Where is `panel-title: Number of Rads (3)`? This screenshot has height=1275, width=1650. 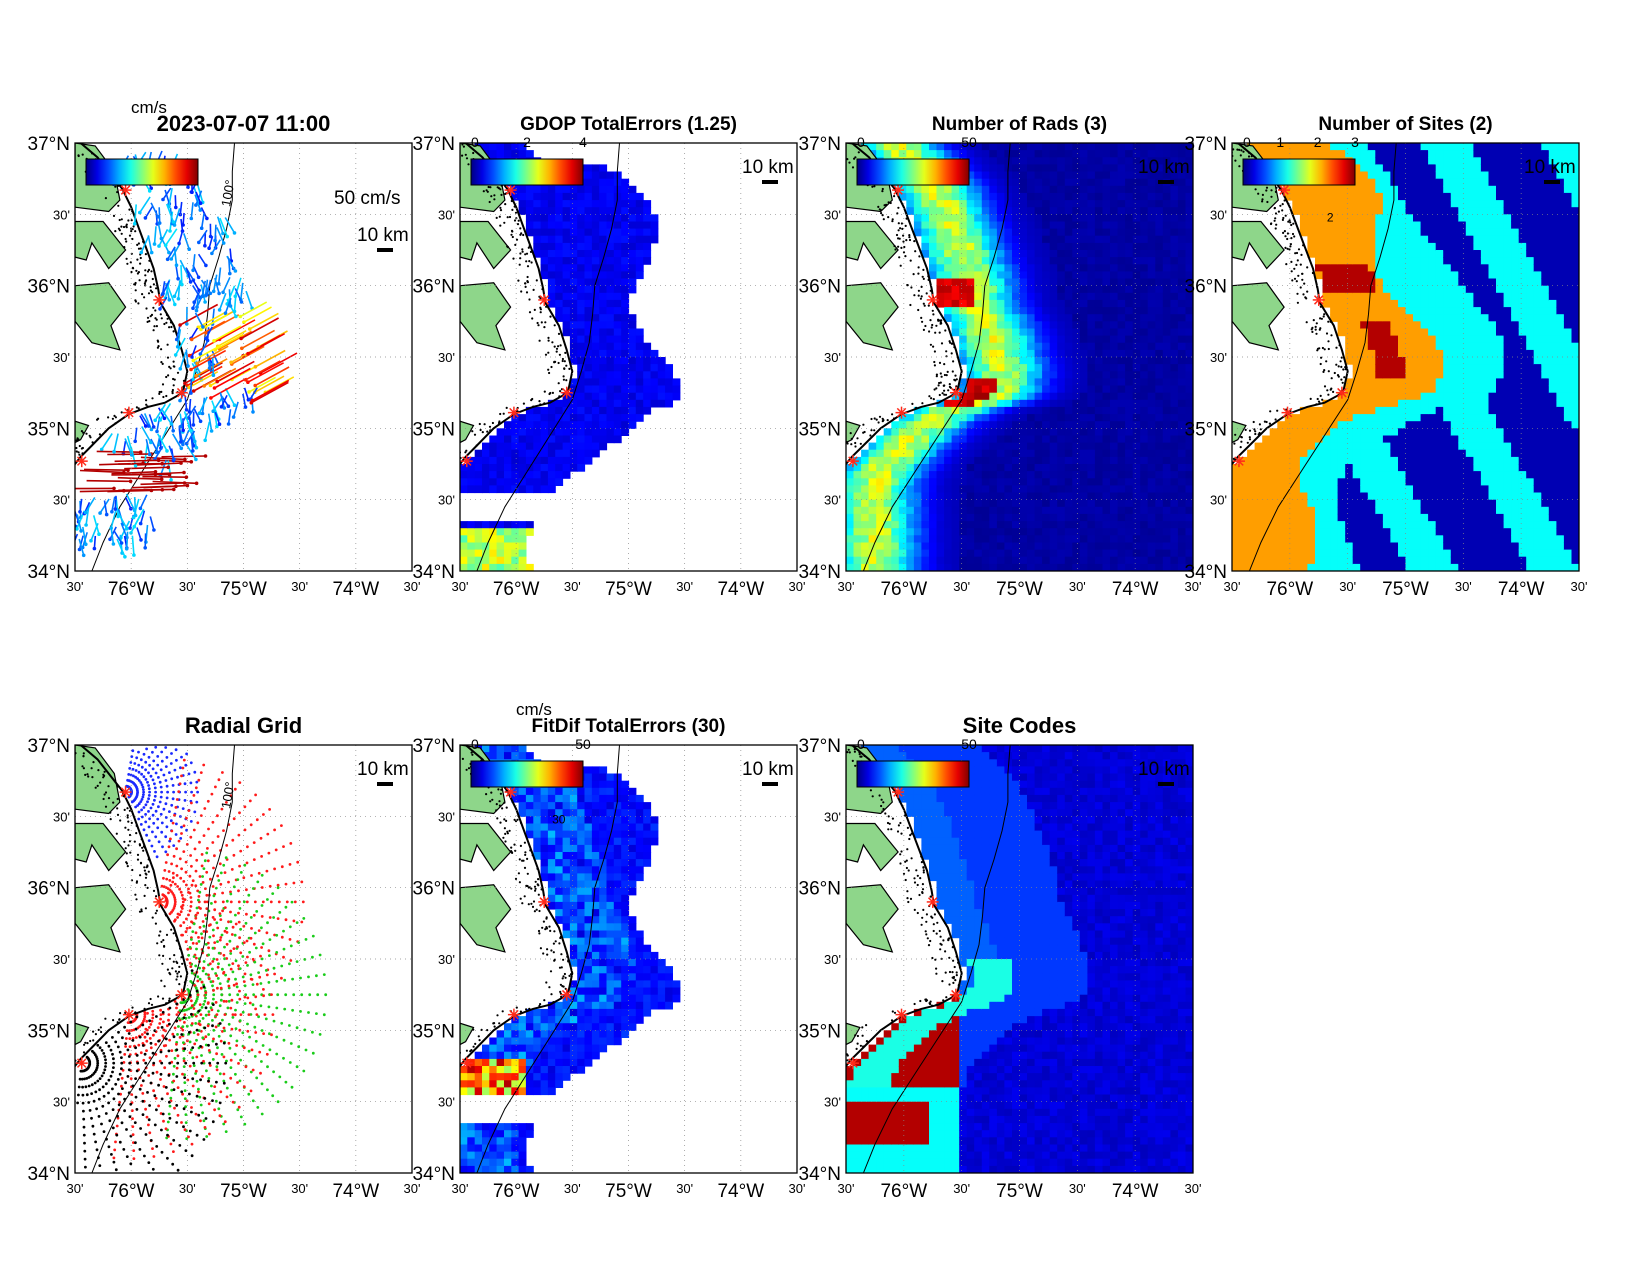
panel-title: Number of Rads (3) is located at coordinates (1019, 124).